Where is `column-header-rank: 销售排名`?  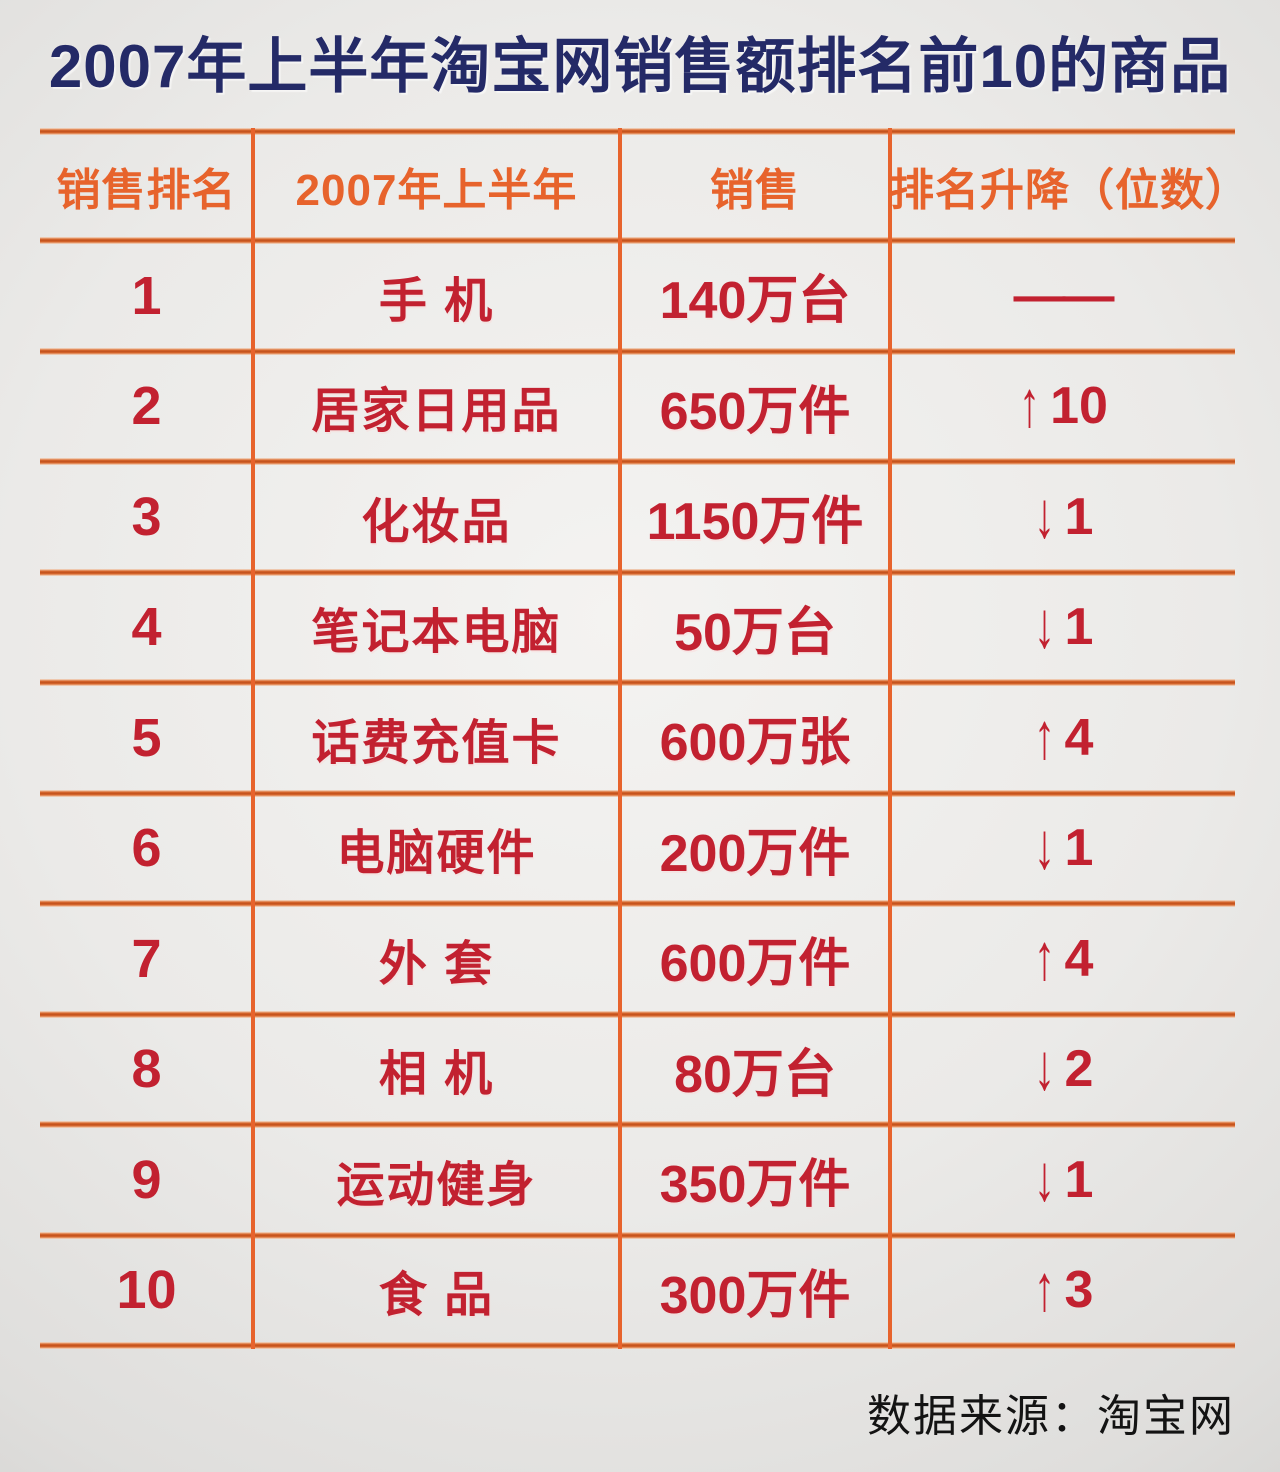
column-header-rank: 销售排名 is located at coordinates (146, 190).